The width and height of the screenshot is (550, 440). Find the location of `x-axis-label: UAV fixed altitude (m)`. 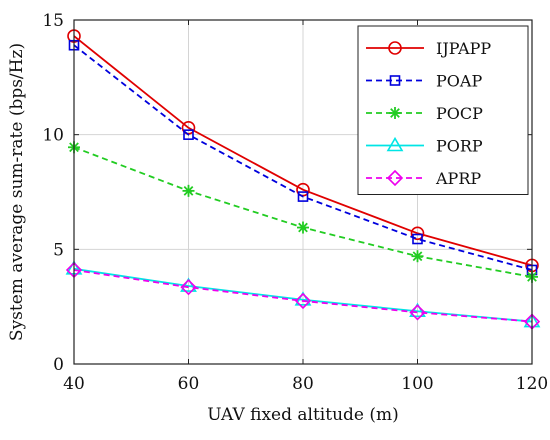

x-axis-label: UAV fixed altitude (m) is located at coordinates (303, 415).